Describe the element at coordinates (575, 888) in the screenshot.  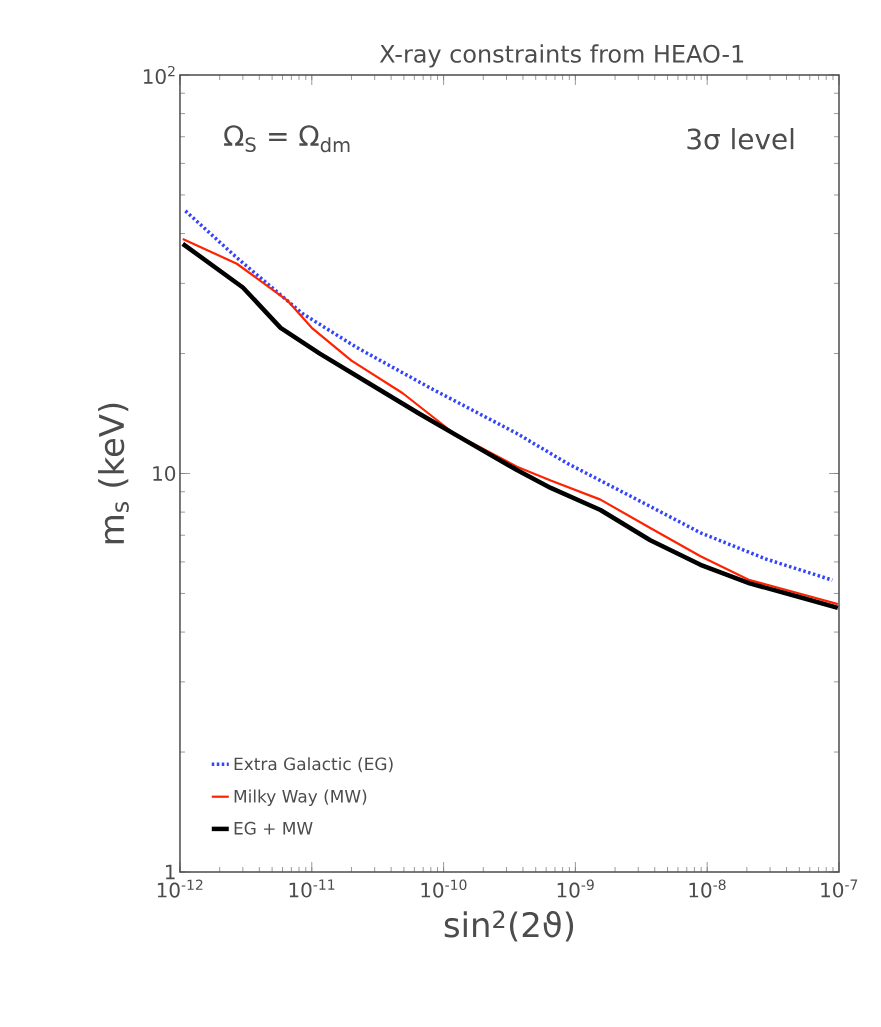
I see `x-tick-label: 10$^{-9}$` at that location.